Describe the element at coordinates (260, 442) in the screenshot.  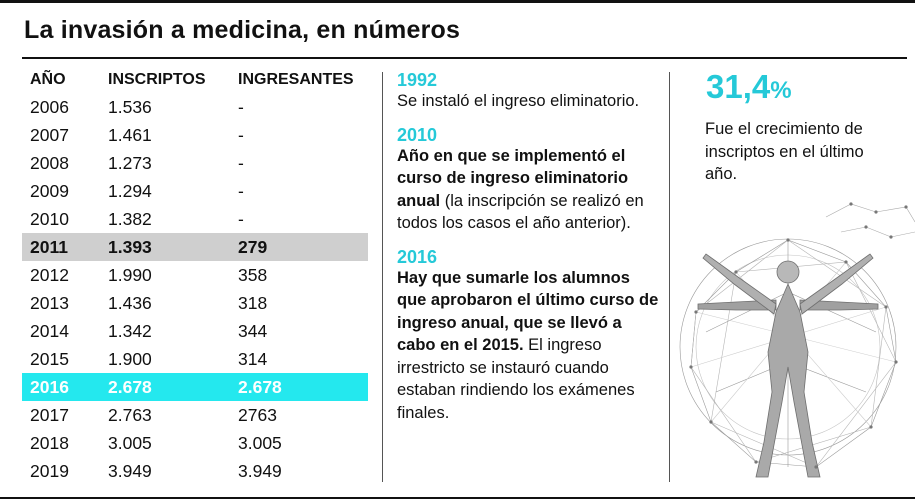
I see `cell-ingresantes: 3.005` at that location.